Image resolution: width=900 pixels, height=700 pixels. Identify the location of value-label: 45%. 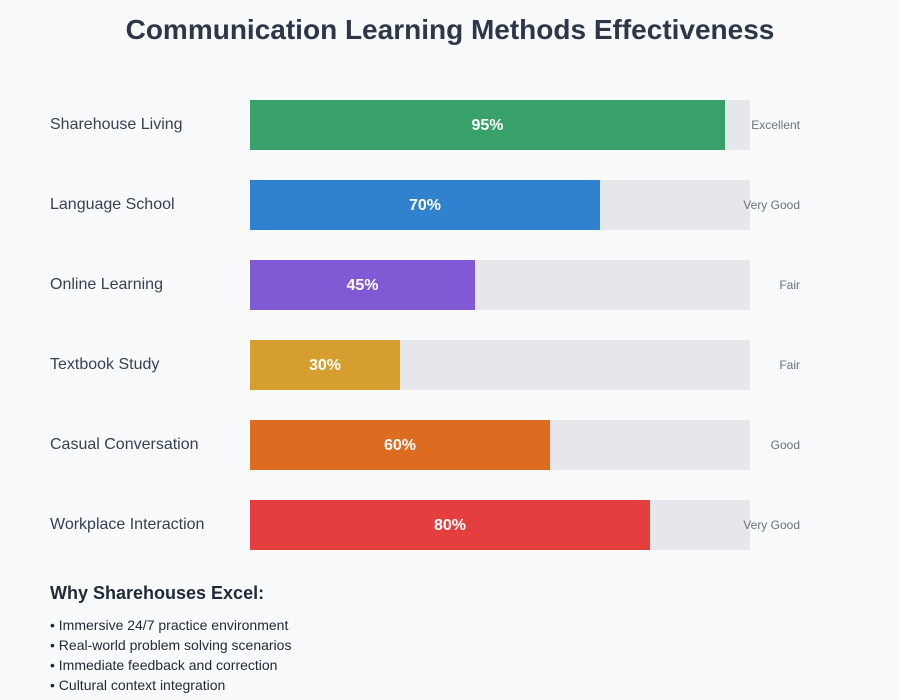
(362, 285).